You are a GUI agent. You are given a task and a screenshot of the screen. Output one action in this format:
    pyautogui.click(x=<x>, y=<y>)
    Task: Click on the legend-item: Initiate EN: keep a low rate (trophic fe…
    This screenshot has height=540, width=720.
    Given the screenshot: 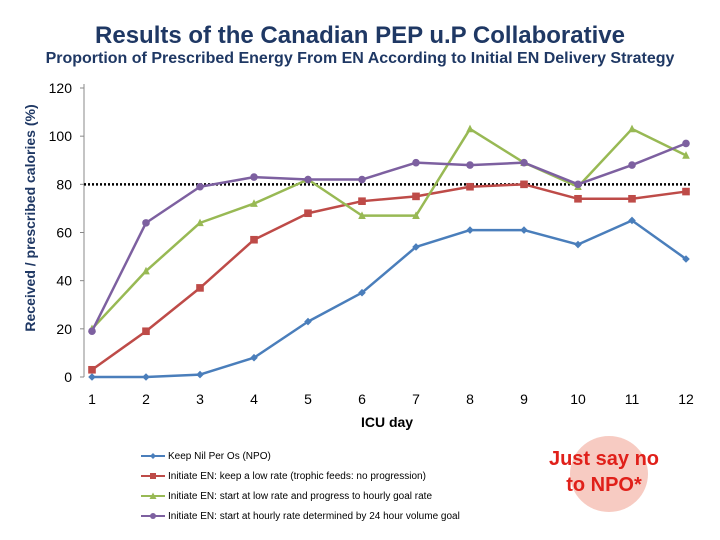 What is the action you would take?
    pyautogui.click(x=300, y=476)
    